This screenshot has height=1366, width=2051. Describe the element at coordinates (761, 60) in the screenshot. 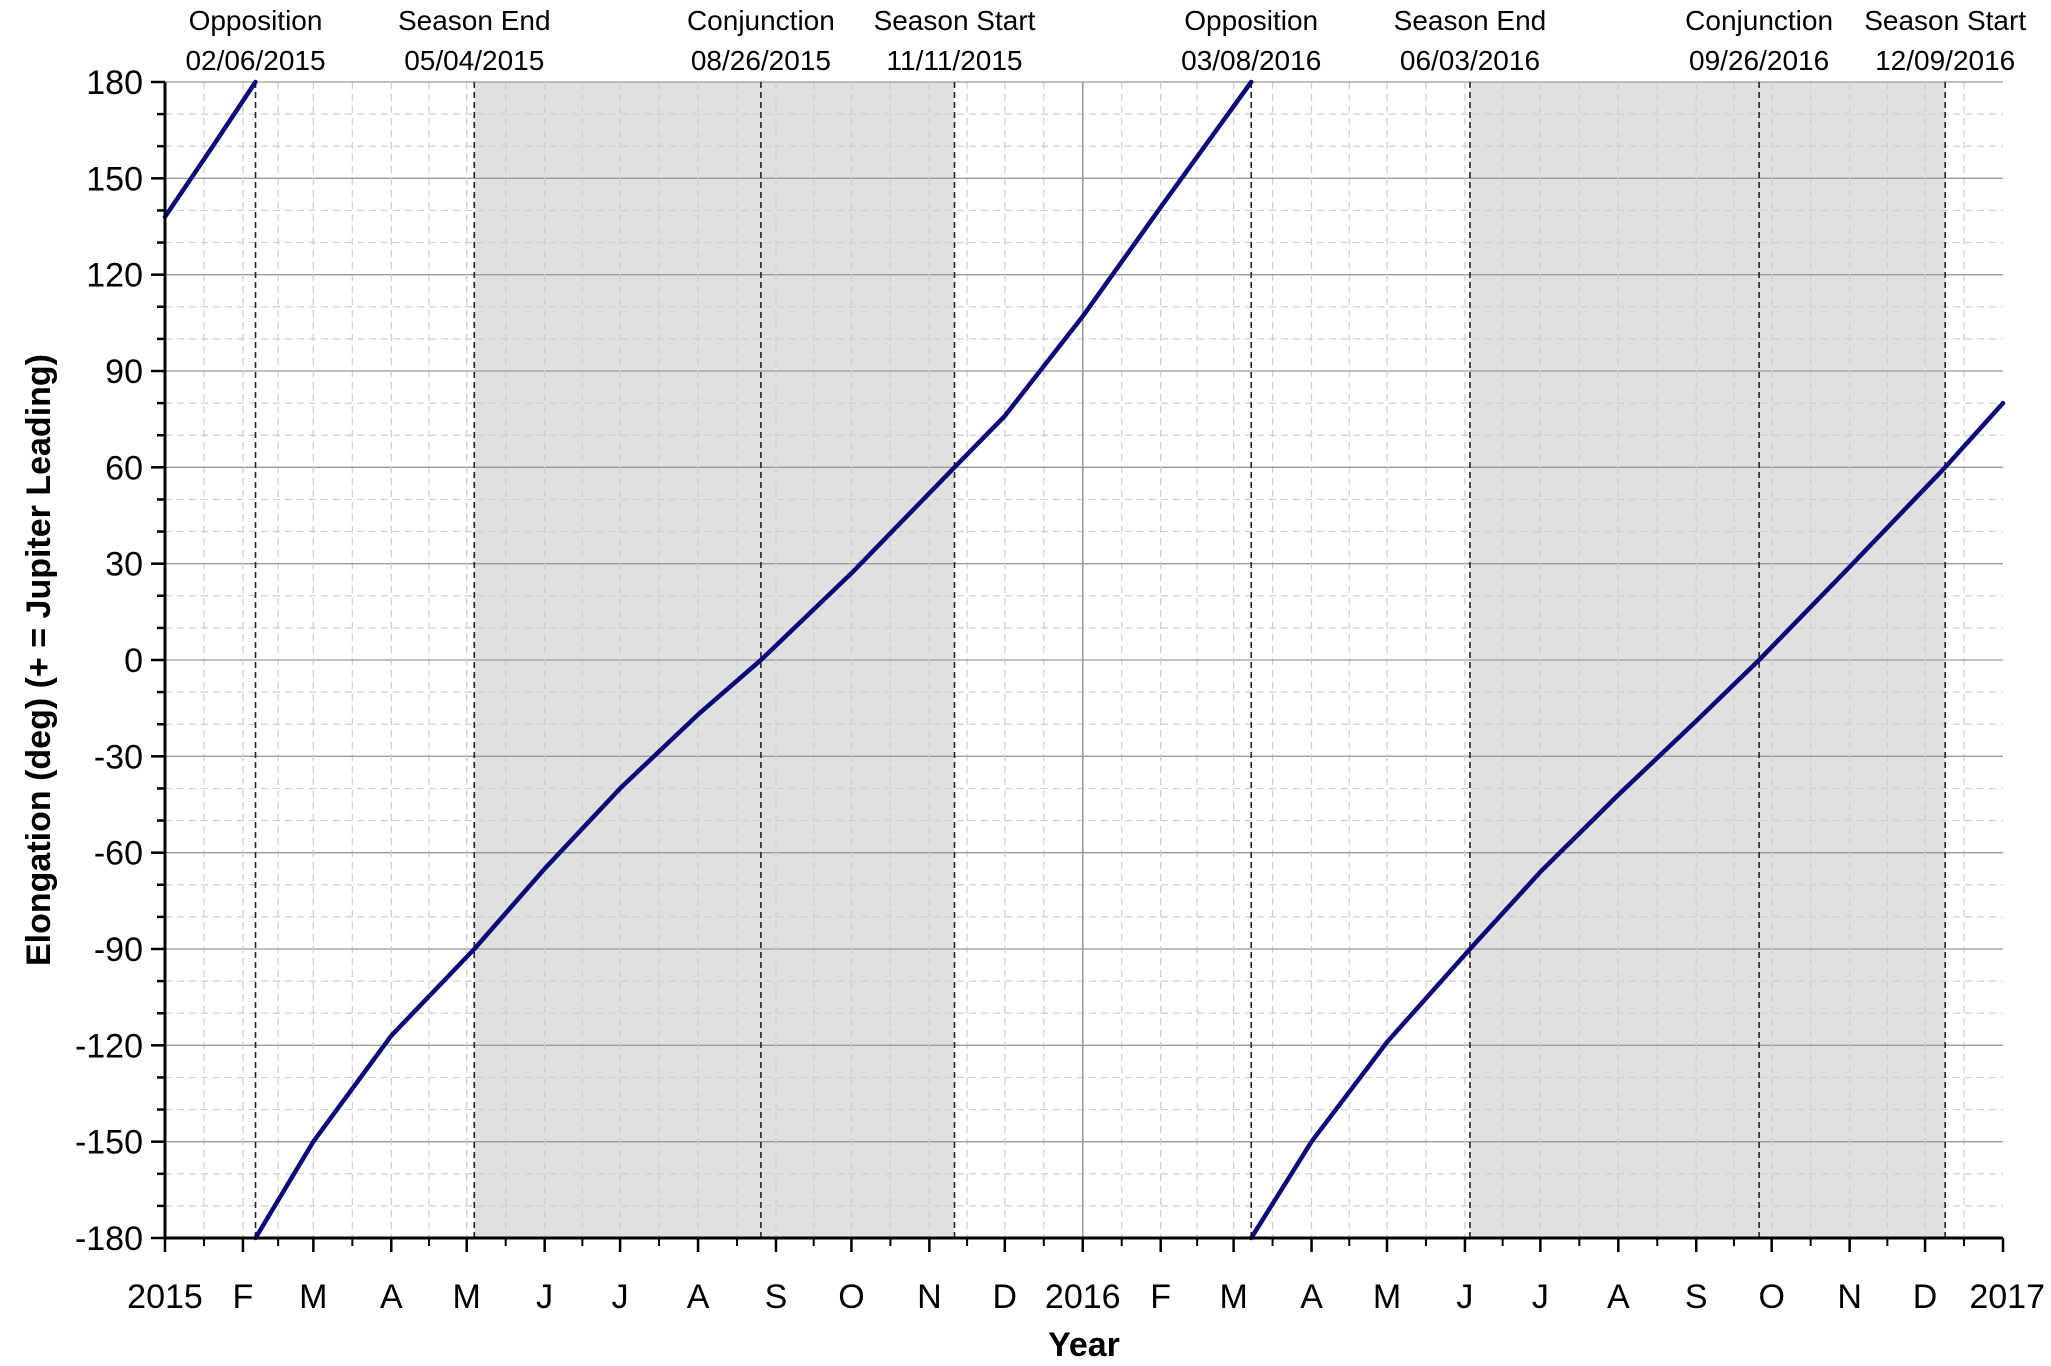

I see `event-date: 08/26/2015` at that location.